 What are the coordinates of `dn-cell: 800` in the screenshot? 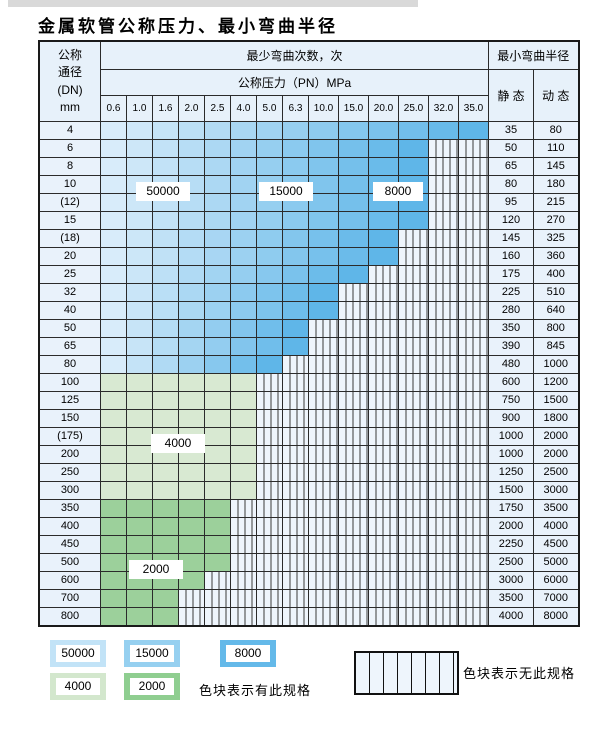 It's located at (69, 617).